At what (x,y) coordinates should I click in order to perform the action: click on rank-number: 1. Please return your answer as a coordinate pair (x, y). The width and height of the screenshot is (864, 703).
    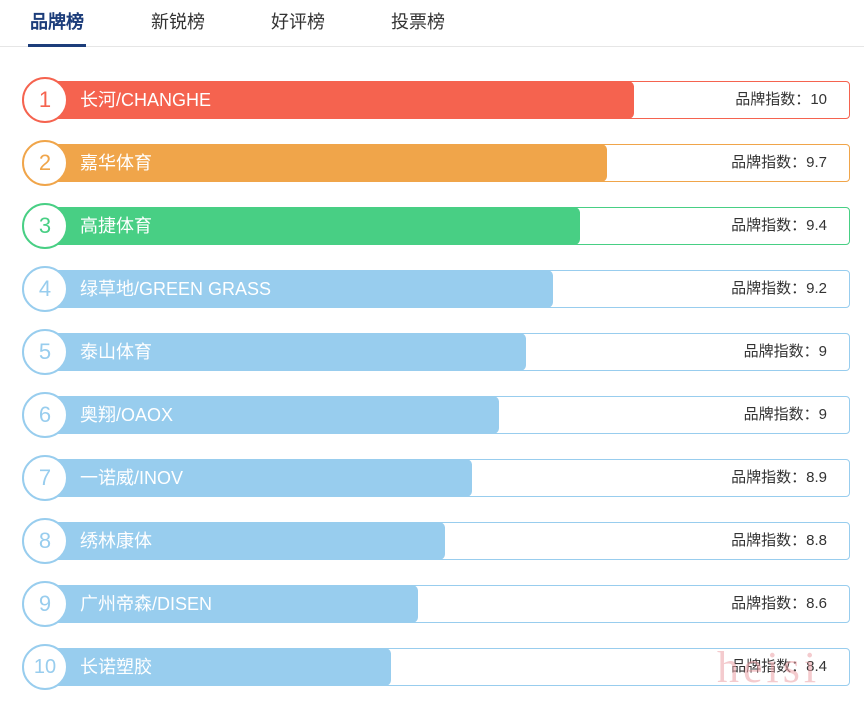
    Looking at the image, I should click on (45, 100).